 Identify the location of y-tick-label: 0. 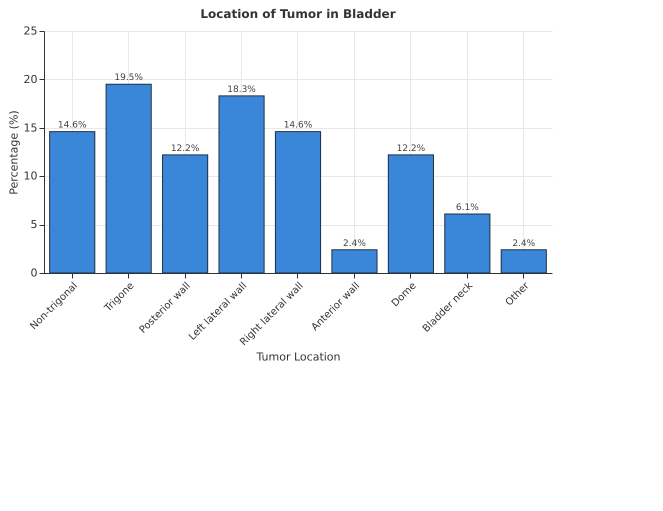
(34, 273).